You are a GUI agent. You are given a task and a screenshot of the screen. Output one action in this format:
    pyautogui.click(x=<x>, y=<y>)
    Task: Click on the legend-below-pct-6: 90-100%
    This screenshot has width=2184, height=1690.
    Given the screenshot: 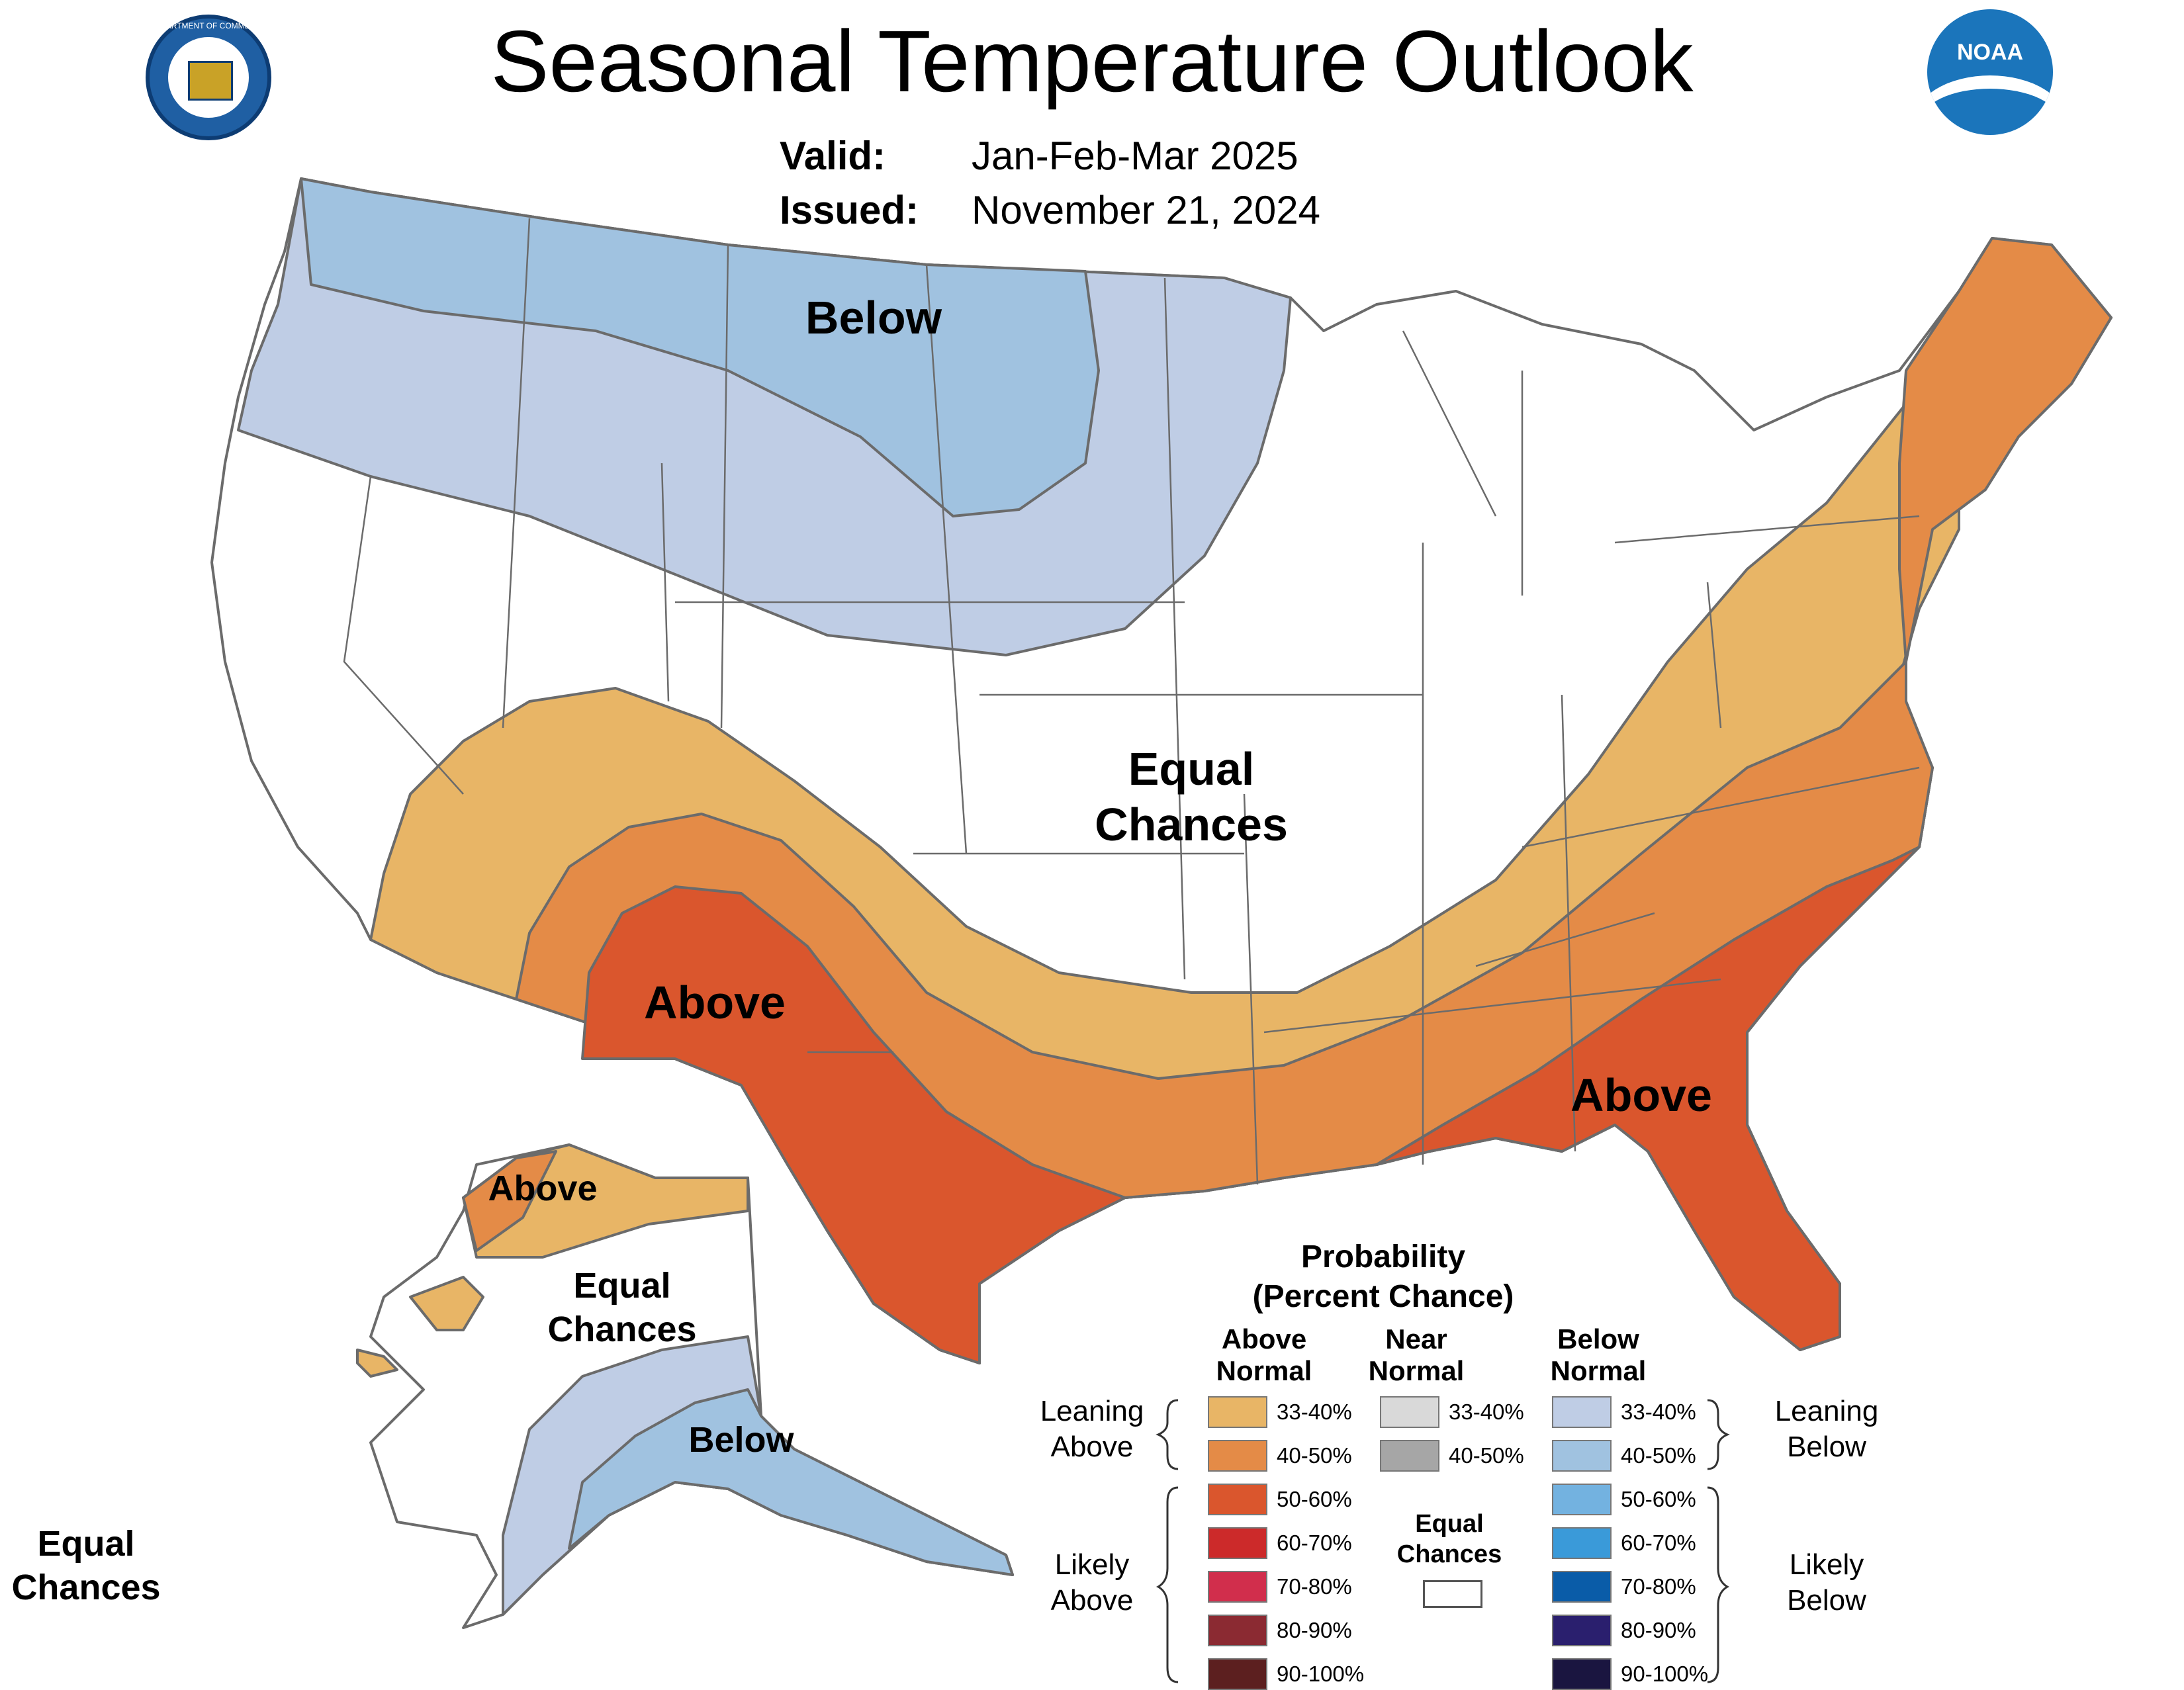 What is the action you would take?
    pyautogui.click(x=1665, y=1674)
    